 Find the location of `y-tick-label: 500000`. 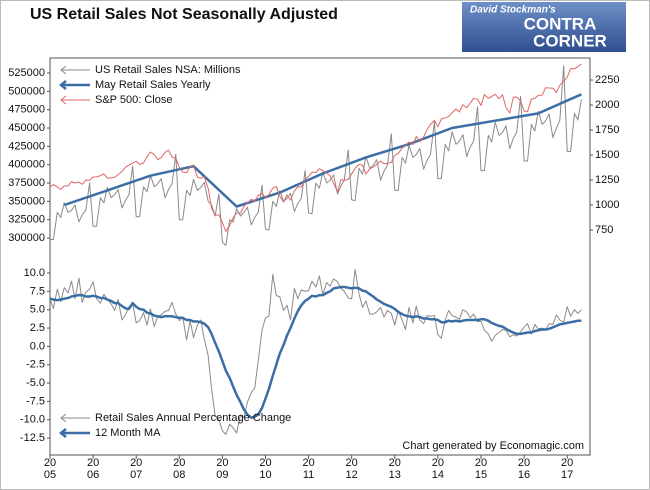

y-tick-label: 500000 is located at coordinates (26, 91).